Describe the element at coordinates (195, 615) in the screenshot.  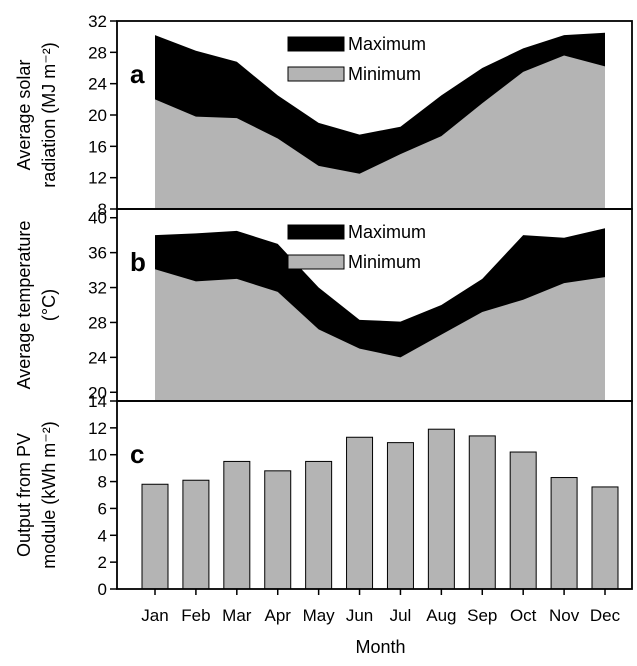
I see `x-tick-label: Feb` at that location.